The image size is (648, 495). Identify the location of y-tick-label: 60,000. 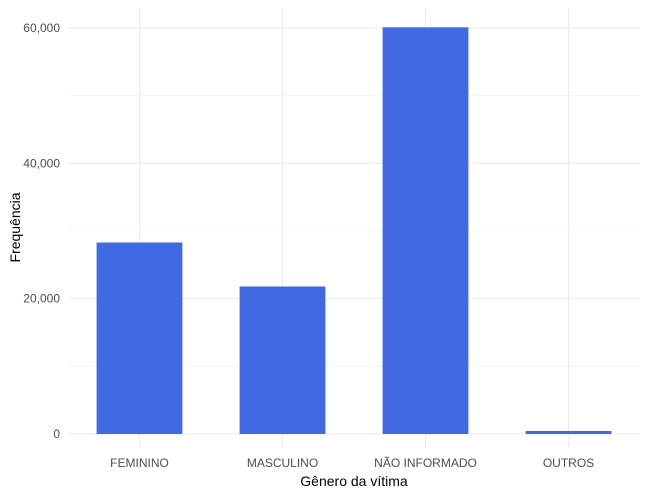
(41, 28).